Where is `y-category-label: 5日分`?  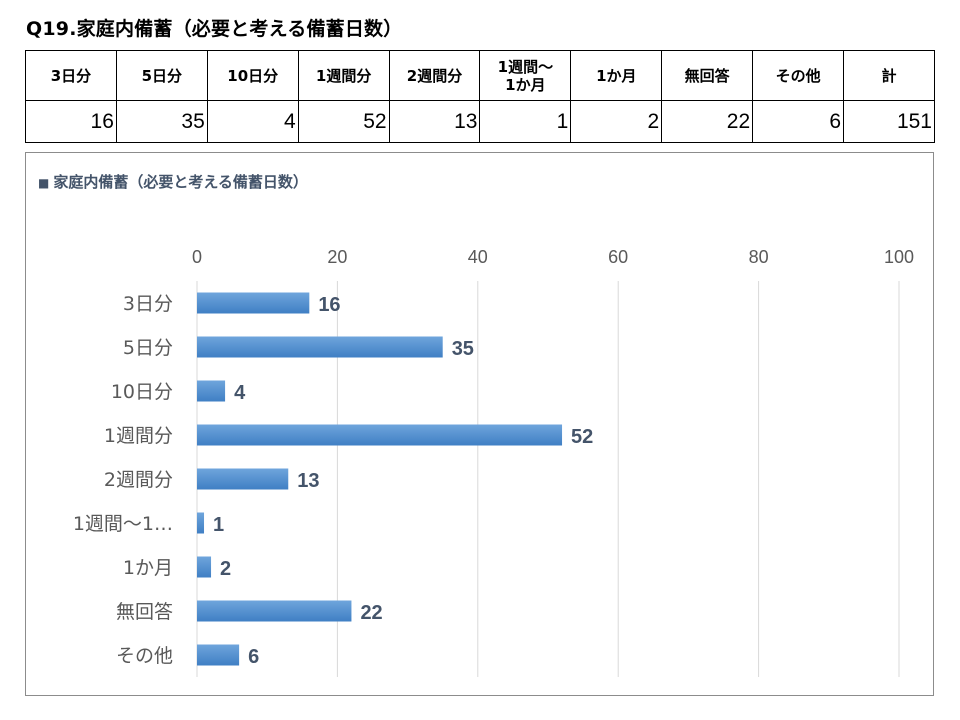 y-category-label: 5日分 is located at coordinates (148, 348).